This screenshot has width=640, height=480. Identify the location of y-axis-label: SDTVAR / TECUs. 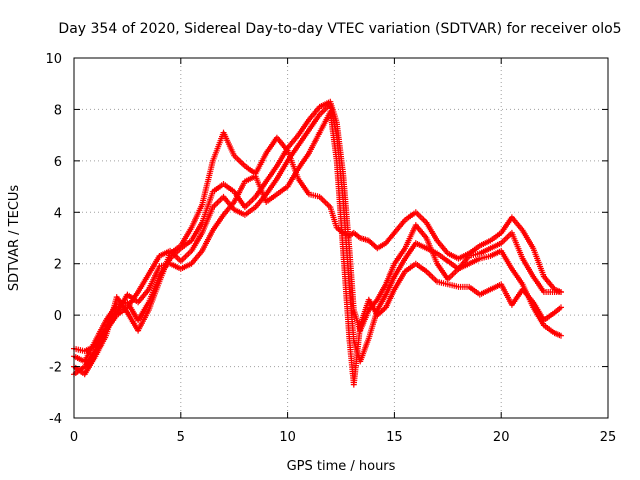
(14, 238).